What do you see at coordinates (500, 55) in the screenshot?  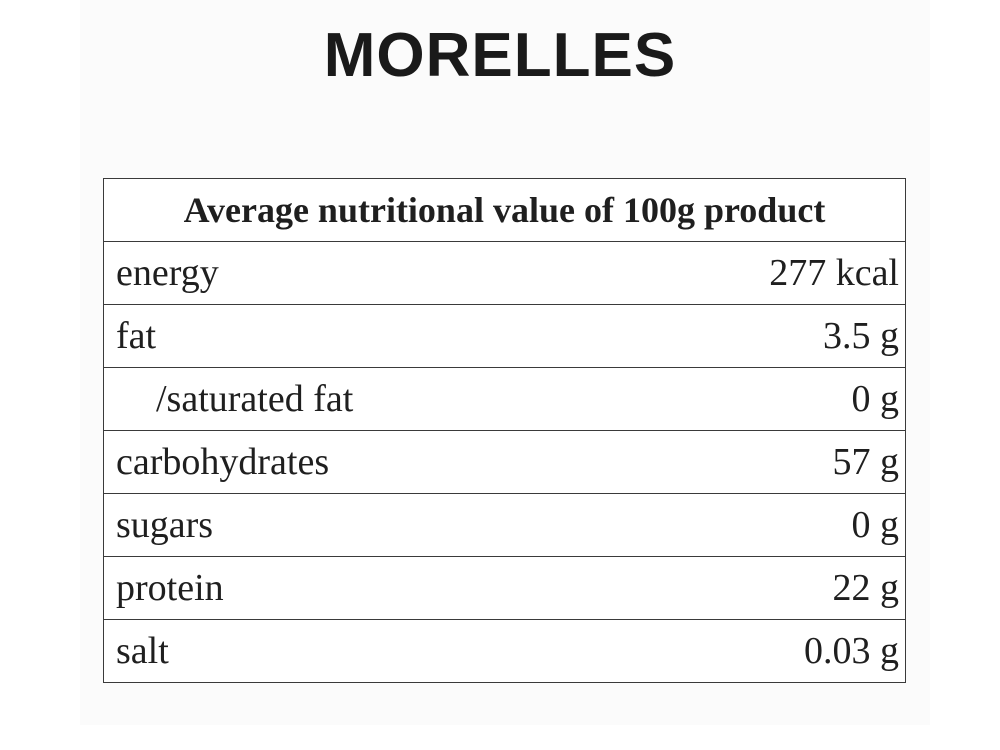 I see `product-title: MORELLES` at bounding box center [500, 55].